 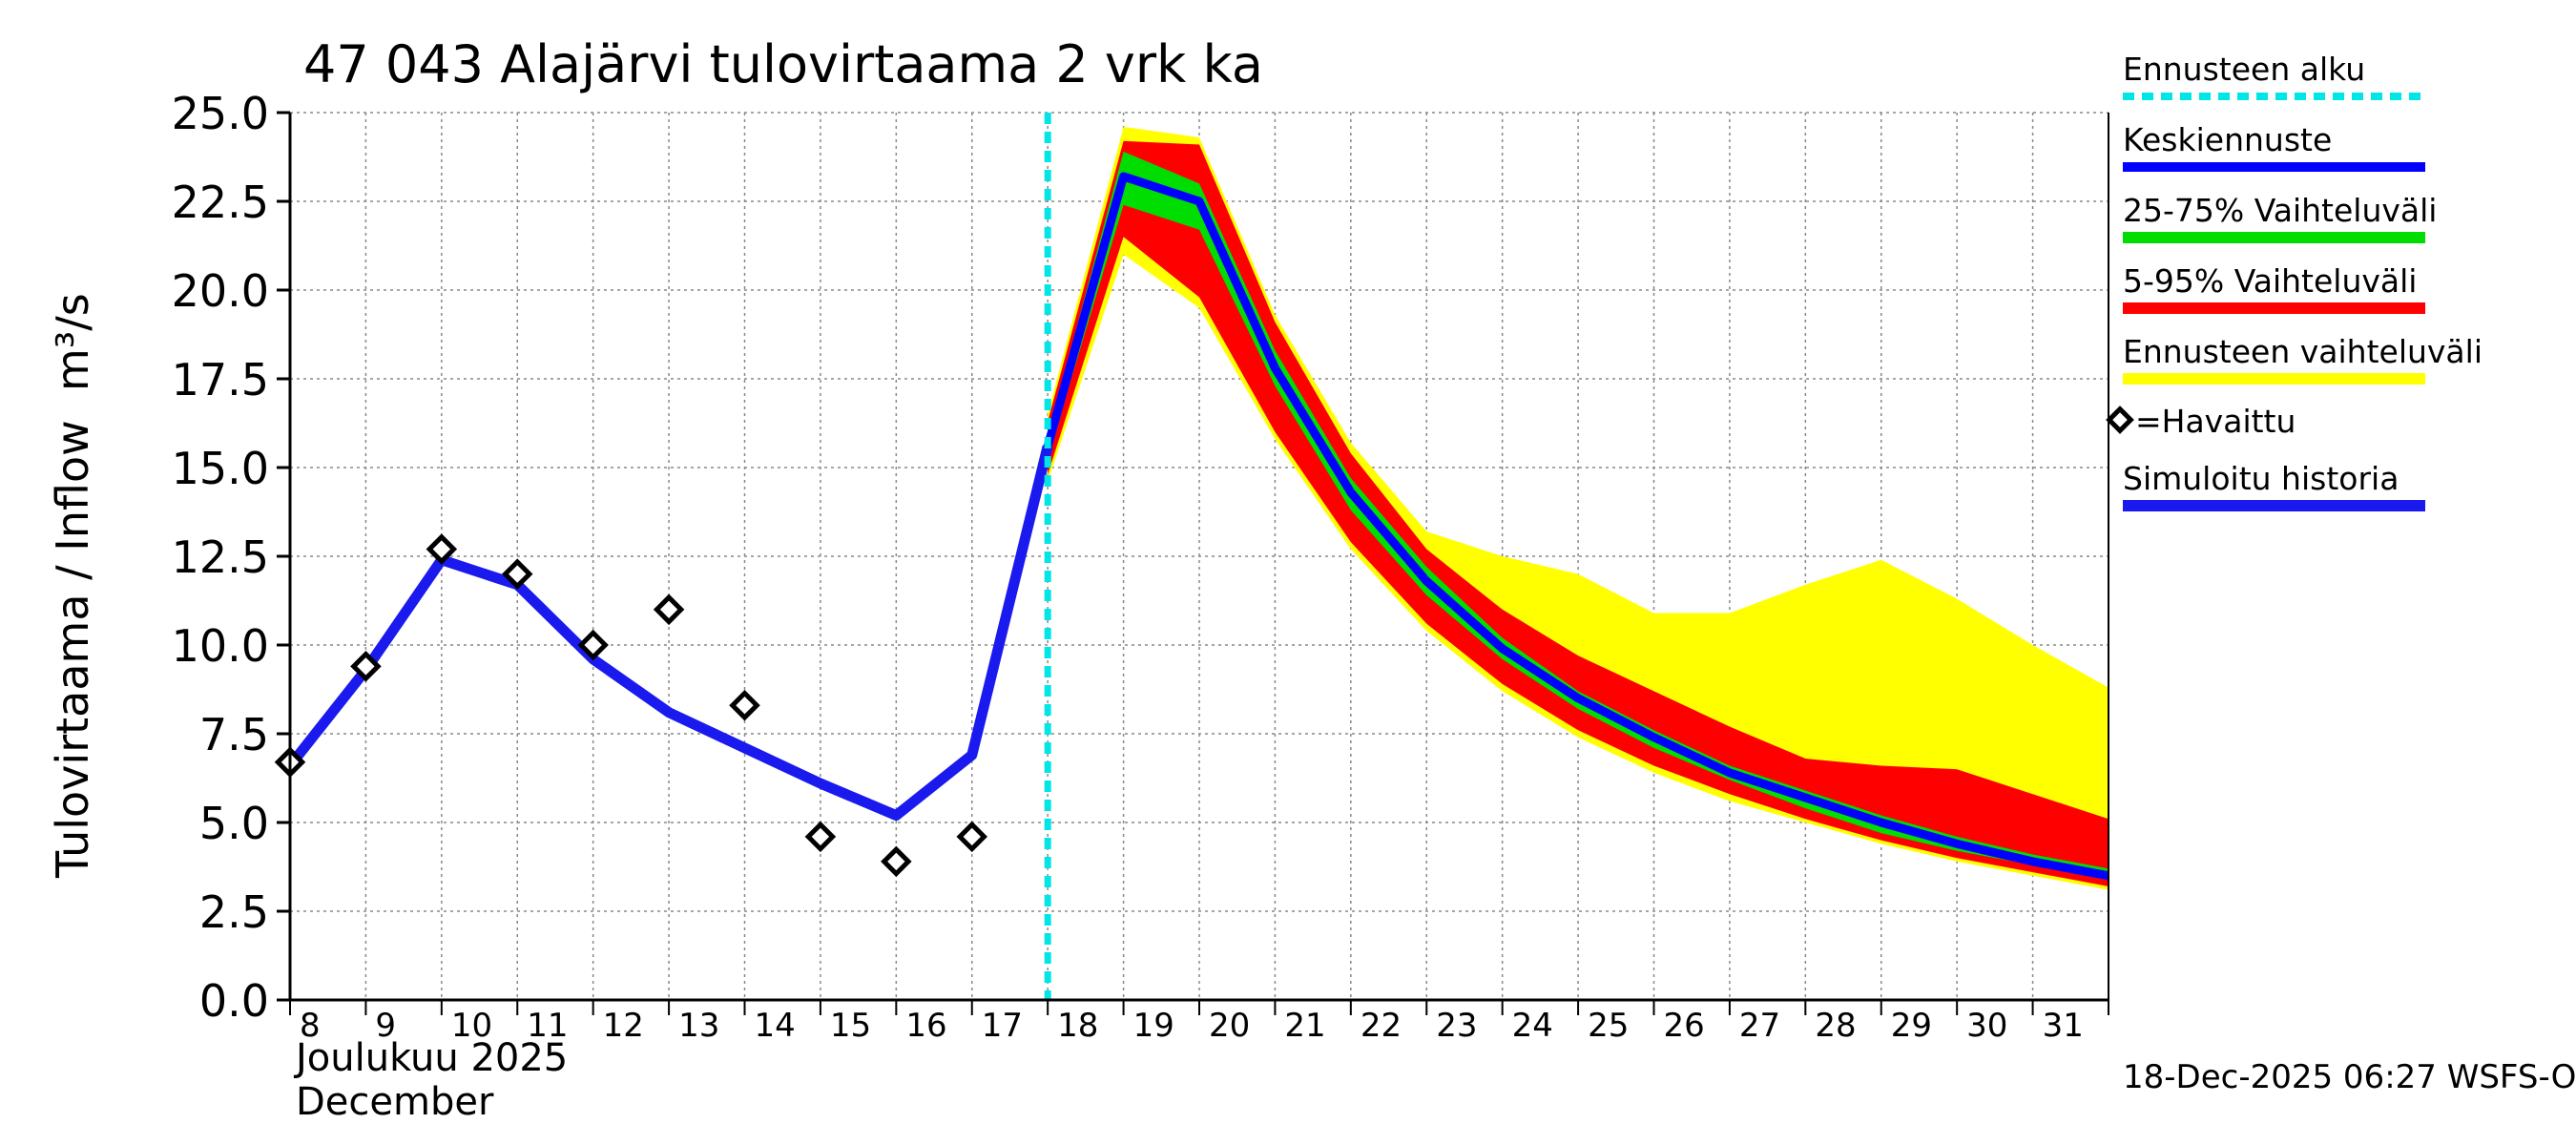 What do you see at coordinates (310, 1026) in the screenshot?
I see `x-tick-label: 8` at bounding box center [310, 1026].